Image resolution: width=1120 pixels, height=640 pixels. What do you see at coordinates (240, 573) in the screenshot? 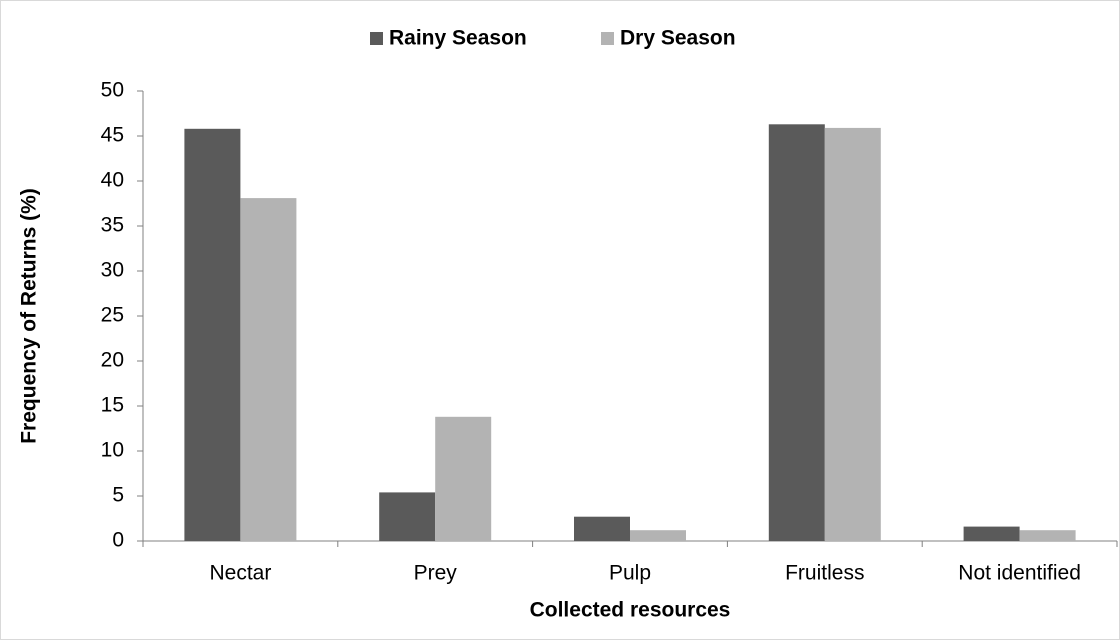
I see `x-tick-label: Nectar` at bounding box center [240, 573].